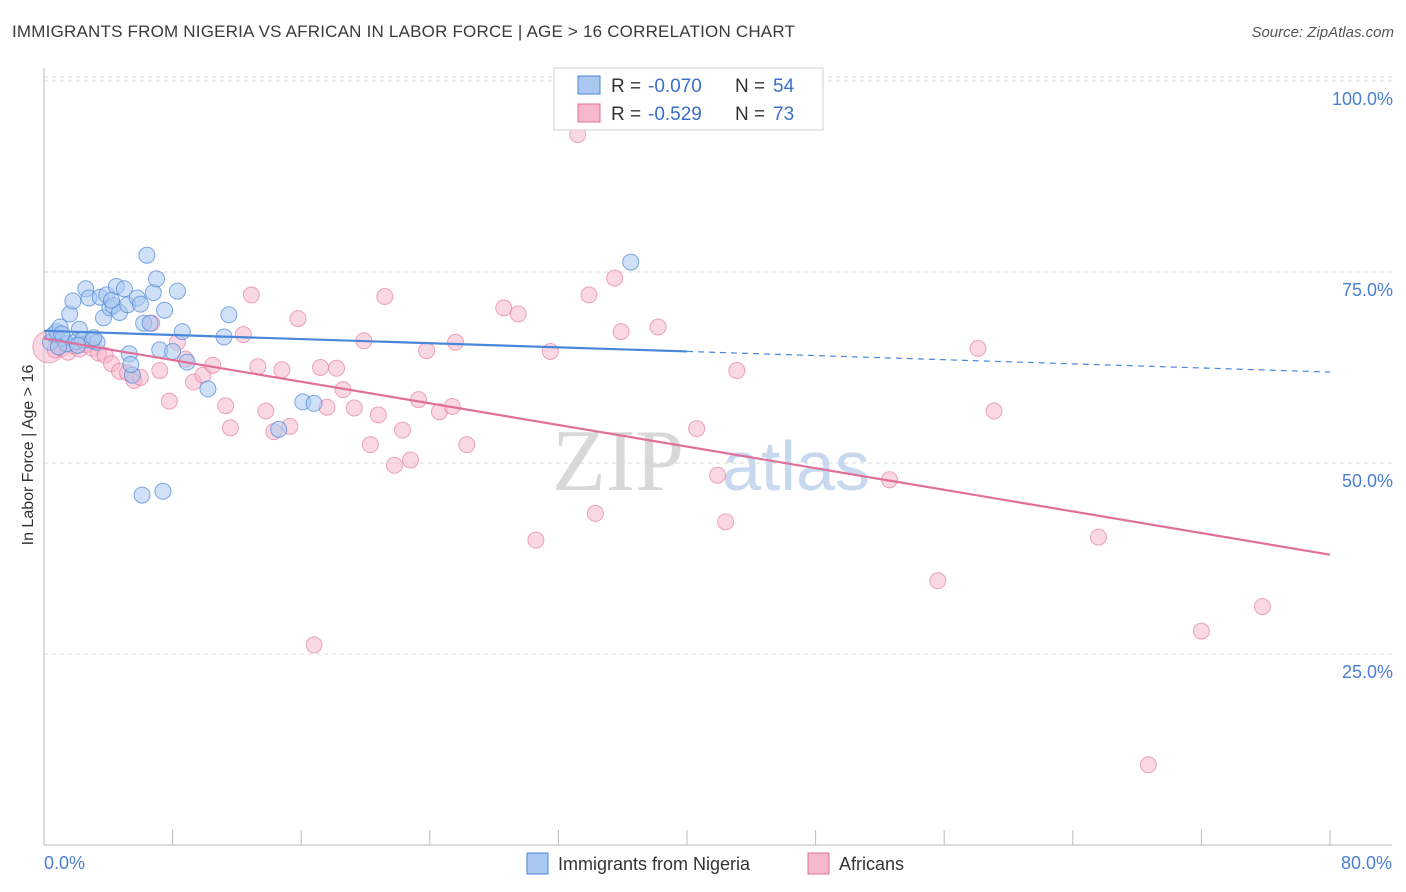 This screenshot has width=1406, height=892. What do you see at coordinates (750, 86) in the screenshot?
I see `legend-n-label-nigeria: N =` at bounding box center [750, 86].